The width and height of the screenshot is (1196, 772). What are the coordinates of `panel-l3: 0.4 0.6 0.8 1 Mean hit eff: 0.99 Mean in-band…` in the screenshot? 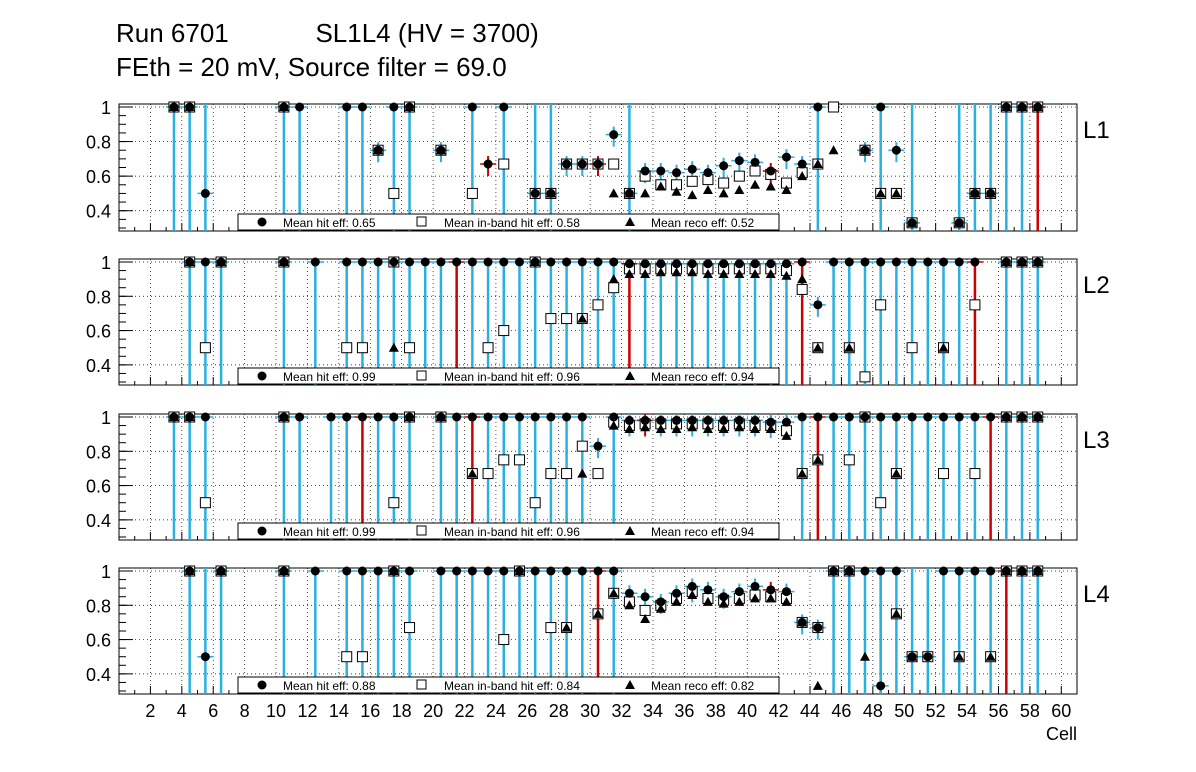 It's located at (598, 474).